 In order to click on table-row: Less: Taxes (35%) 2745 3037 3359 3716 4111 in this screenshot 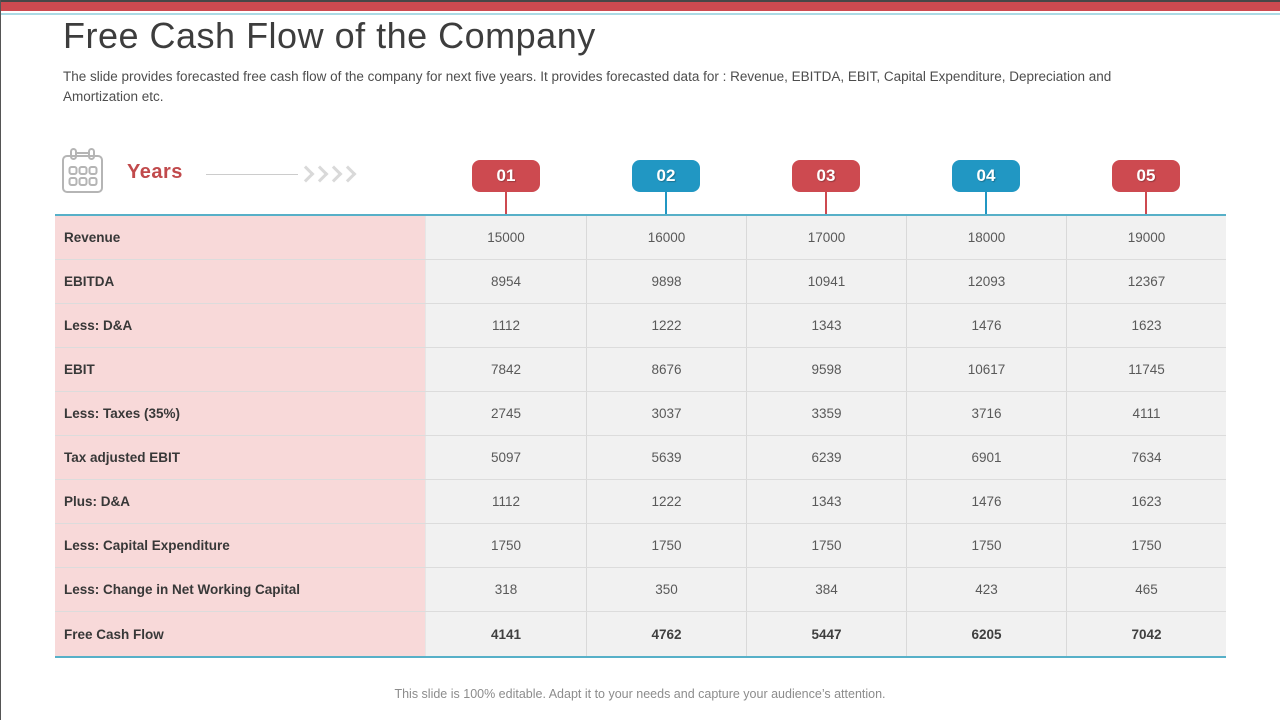, I will do `click(640, 414)`.